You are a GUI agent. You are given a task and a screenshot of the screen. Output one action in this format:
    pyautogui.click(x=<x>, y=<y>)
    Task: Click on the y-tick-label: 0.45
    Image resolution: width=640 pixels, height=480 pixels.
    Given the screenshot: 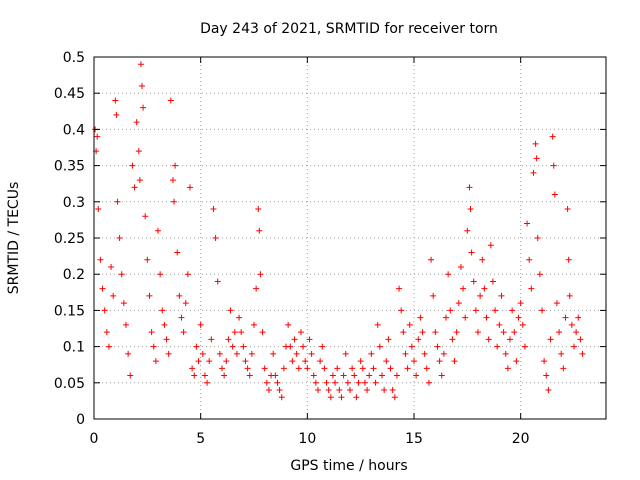 What is the action you would take?
    pyautogui.click(x=69, y=94)
    